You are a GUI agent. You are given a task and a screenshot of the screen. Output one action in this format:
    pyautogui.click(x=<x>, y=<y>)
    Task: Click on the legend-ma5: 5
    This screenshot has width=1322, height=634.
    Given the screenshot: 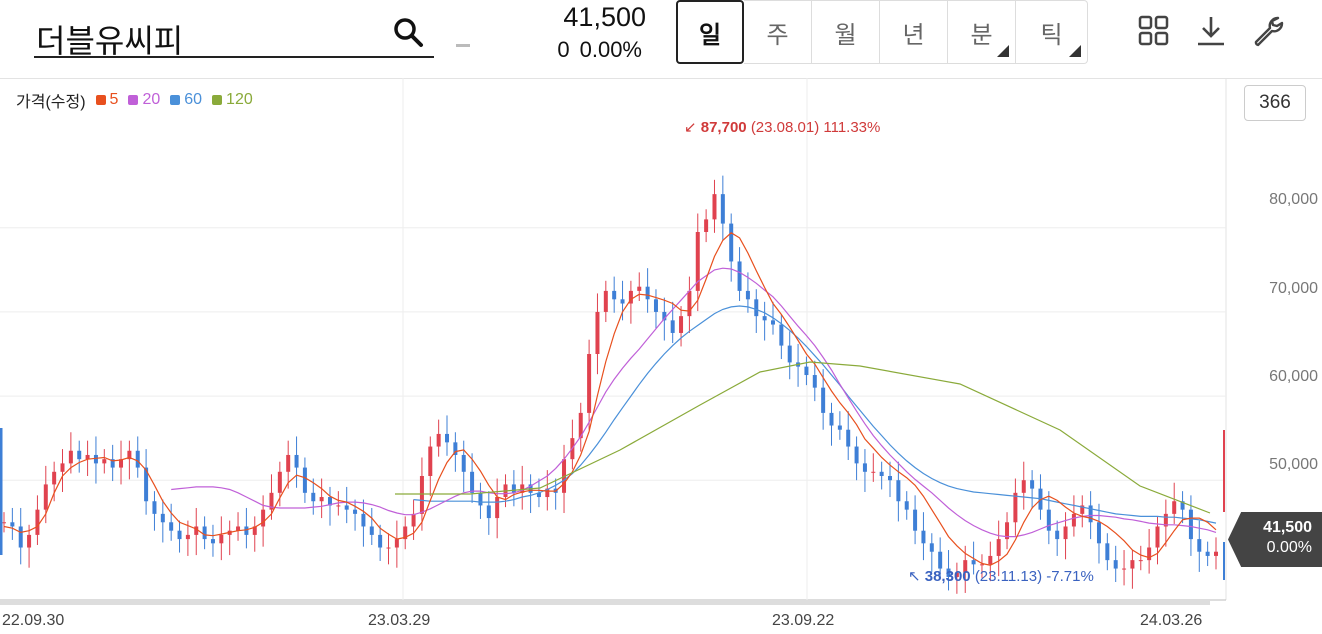 What is the action you would take?
    pyautogui.click(x=106, y=100)
    